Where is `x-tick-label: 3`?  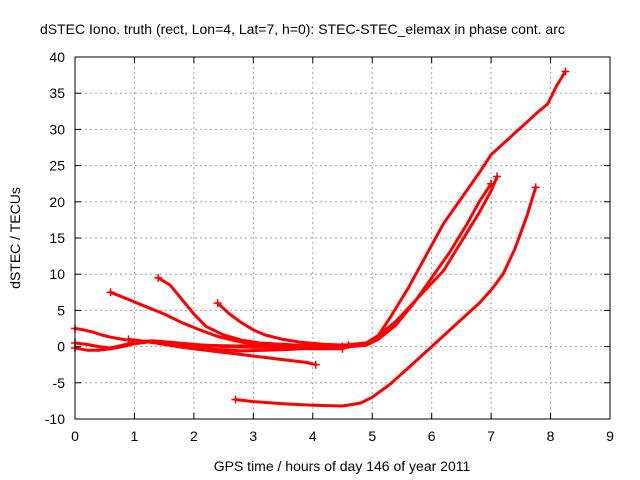
x-tick-label: 3 is located at coordinates (253, 436).